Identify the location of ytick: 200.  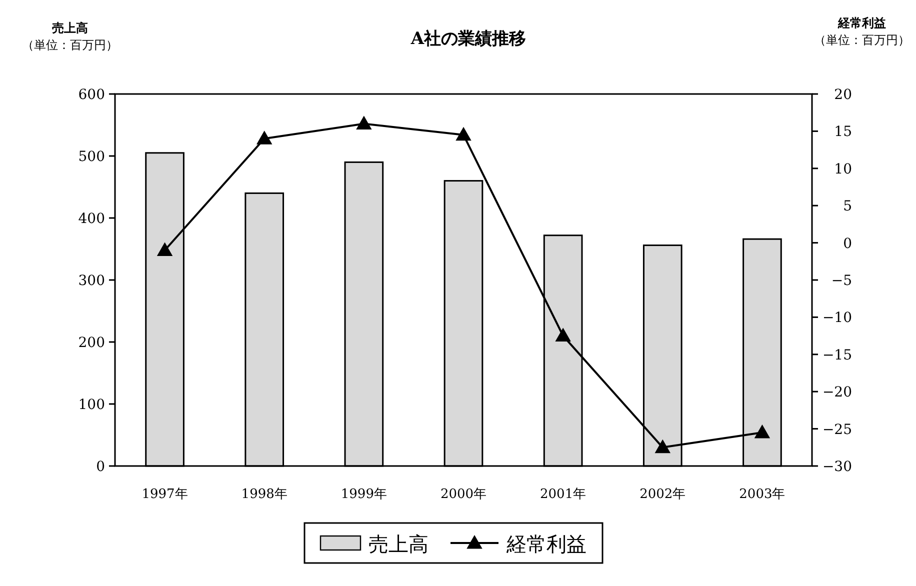
(91, 343).